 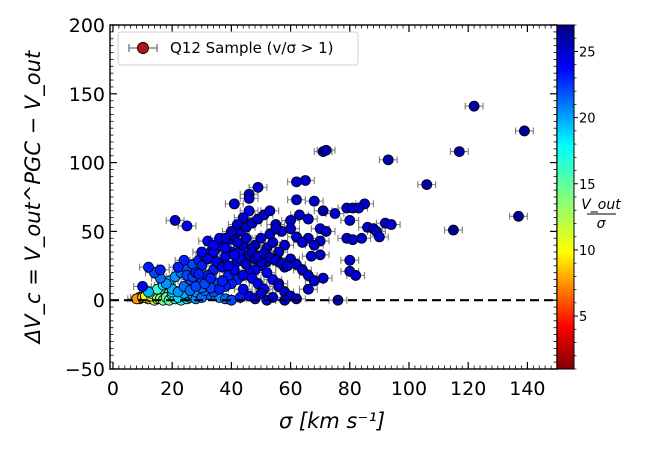 What do you see at coordinates (87, 164) in the screenshot?
I see `y-tick-label: 100` at bounding box center [87, 164].